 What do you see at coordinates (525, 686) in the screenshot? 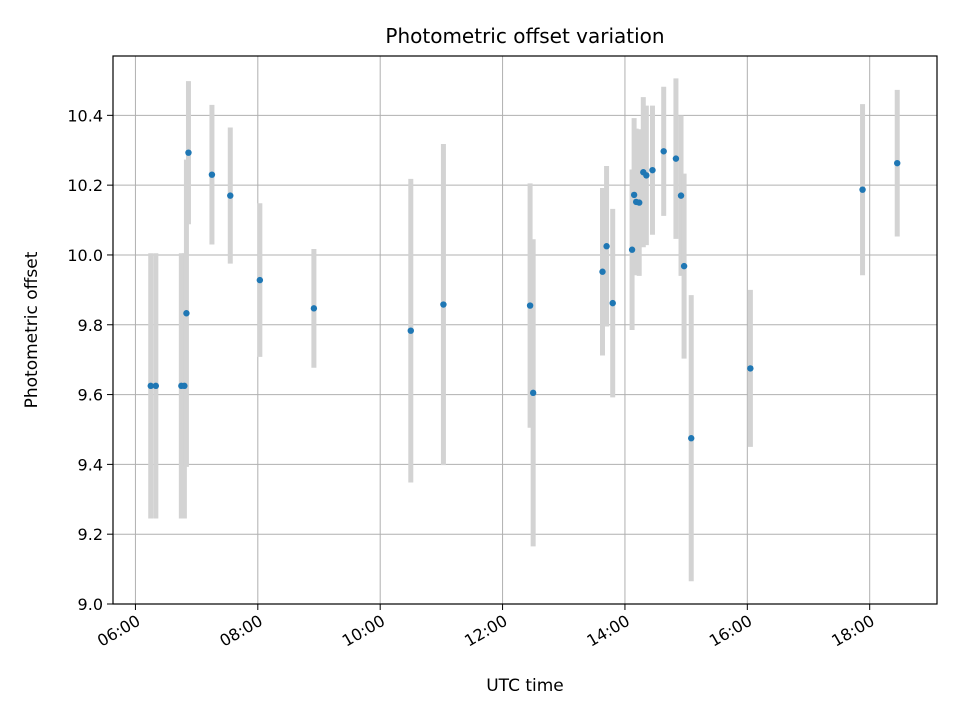
I see `x-axis-label: UTC time` at bounding box center [525, 686].